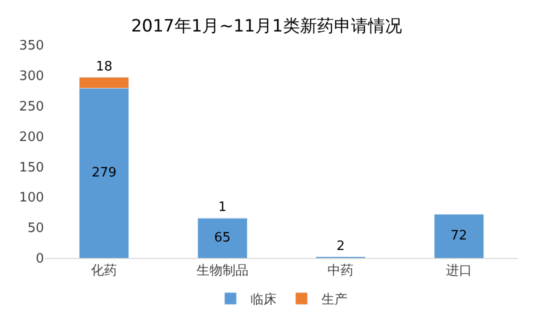  Describe the element at coordinates (222, 271) in the screenshot. I see `x-tick-label: 生物制品` at that location.